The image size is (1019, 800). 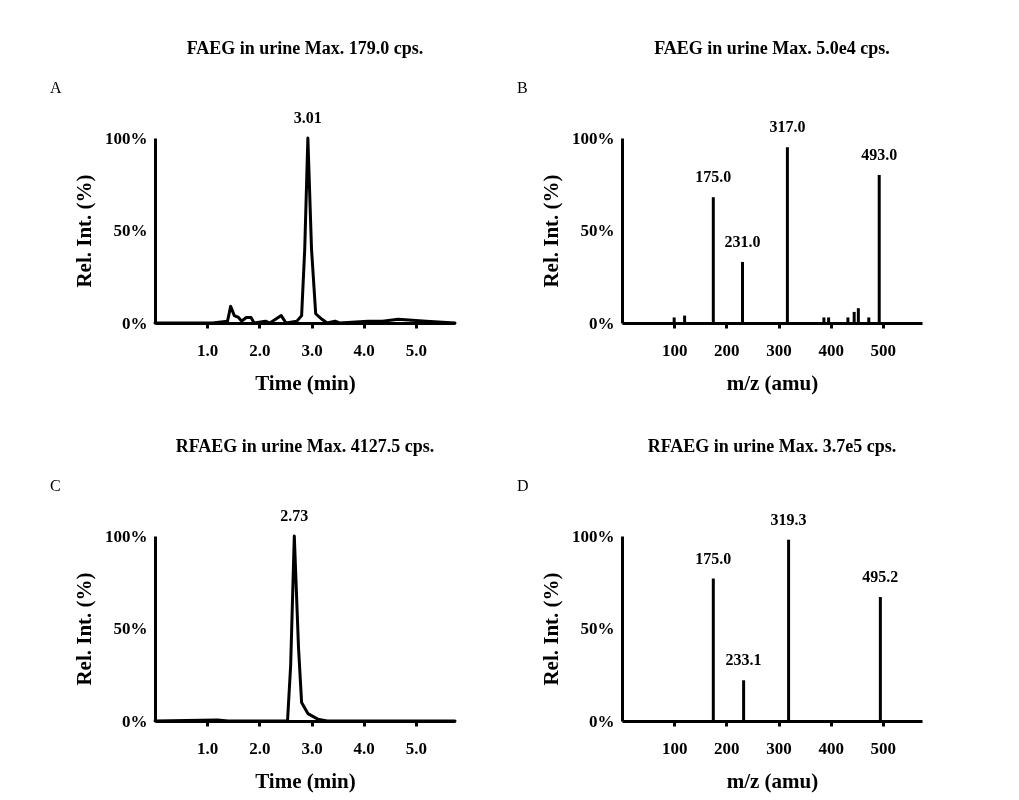 What do you see at coordinates (56, 87) in the screenshot?
I see `text: A` at bounding box center [56, 87].